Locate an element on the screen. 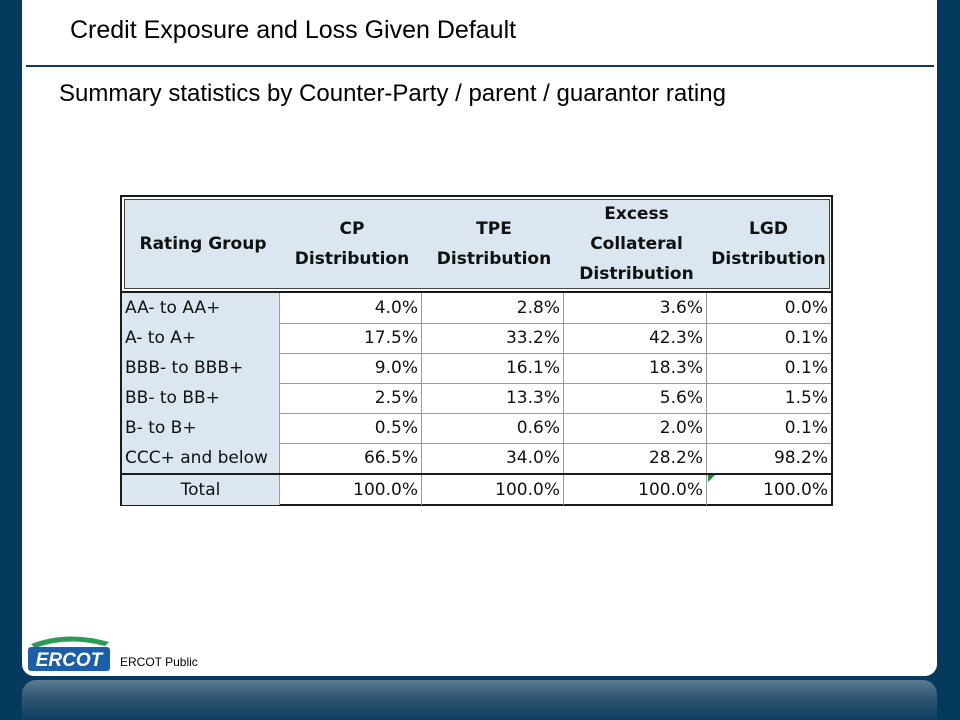 The height and width of the screenshot is (720, 960). cp-value: 2.5% is located at coordinates (350, 398).